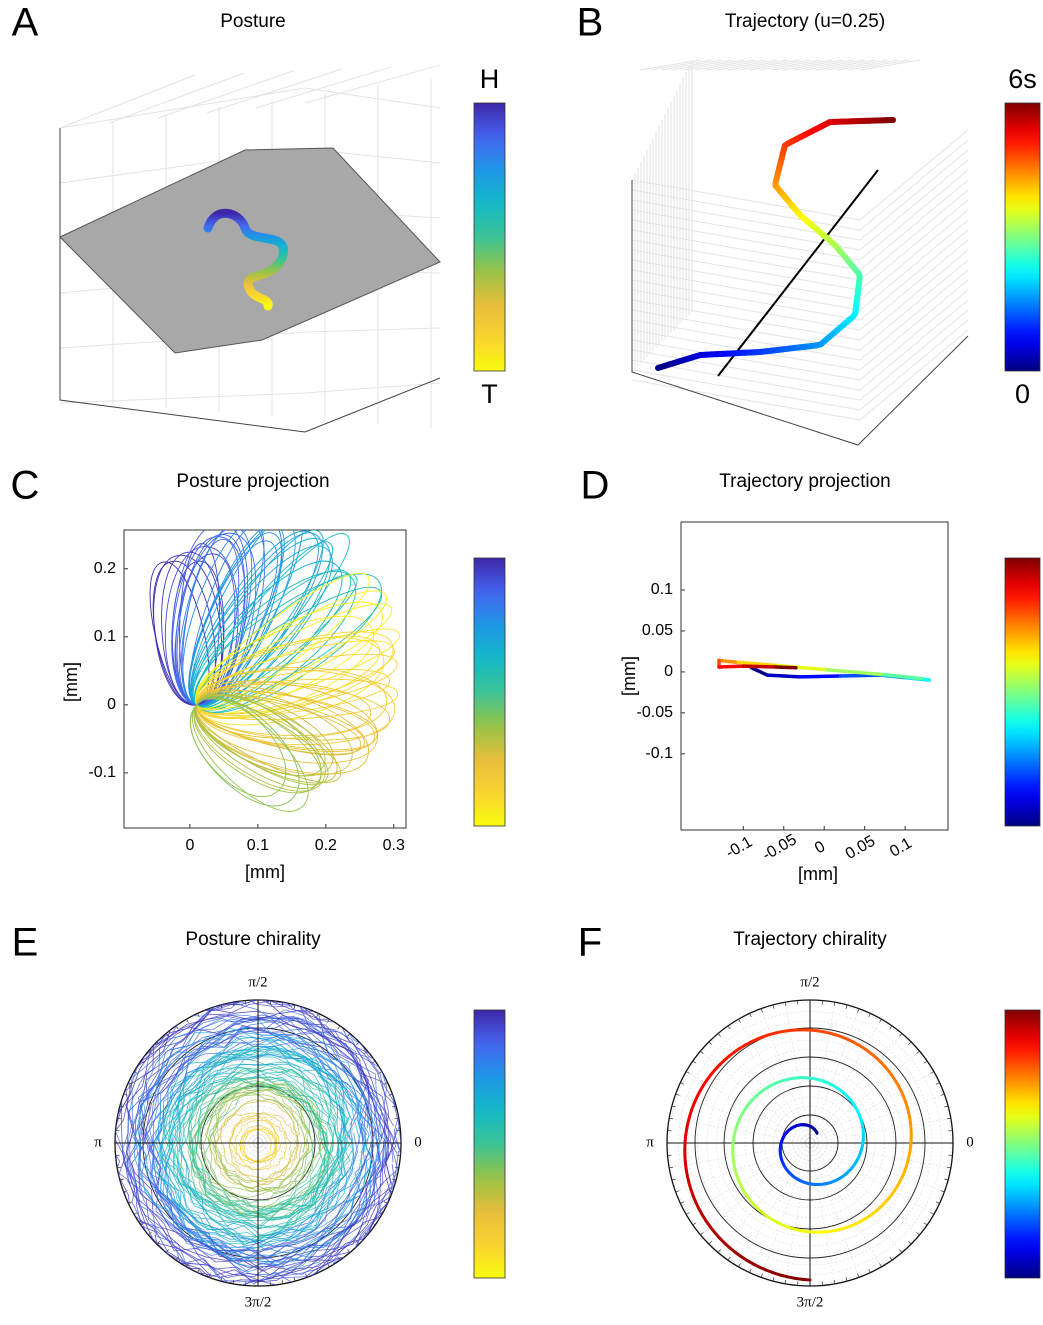  I want to click on chirality-traces, so click(258, 1143).